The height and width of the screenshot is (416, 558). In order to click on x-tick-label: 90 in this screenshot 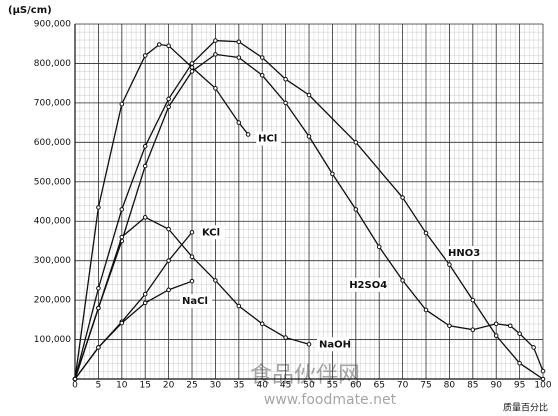, I will do `click(496, 386)`.